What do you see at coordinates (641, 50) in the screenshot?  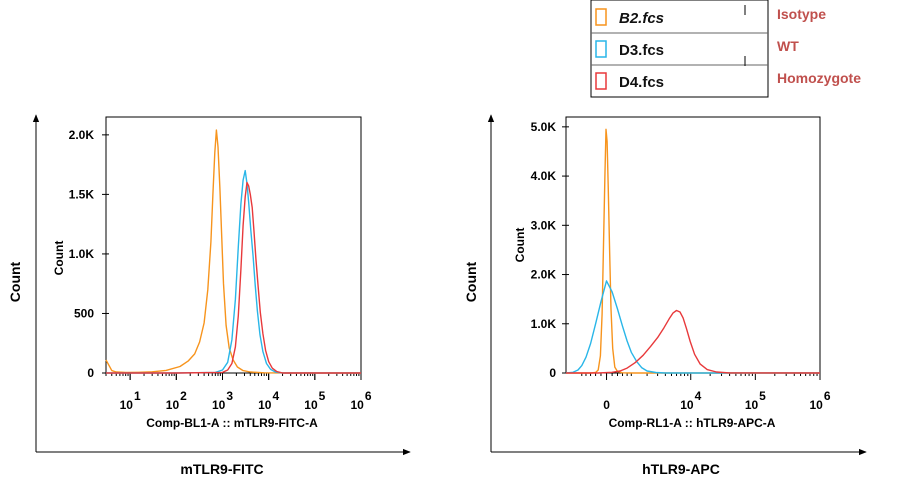 I see `legend-file-label: D3.fcs` at bounding box center [641, 50].